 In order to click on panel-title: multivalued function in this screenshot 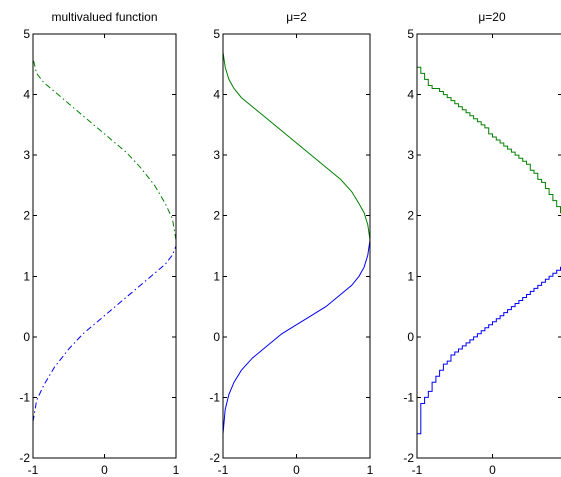, I will do `click(104, 17)`.